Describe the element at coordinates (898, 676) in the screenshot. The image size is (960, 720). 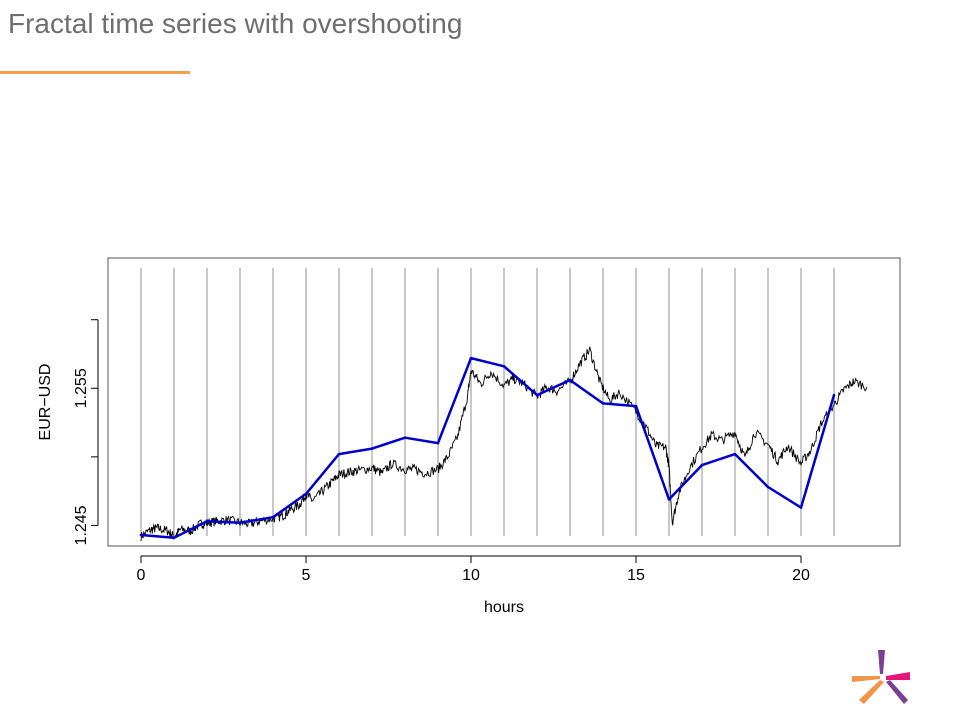
I see `logo-stroke-pink` at that location.